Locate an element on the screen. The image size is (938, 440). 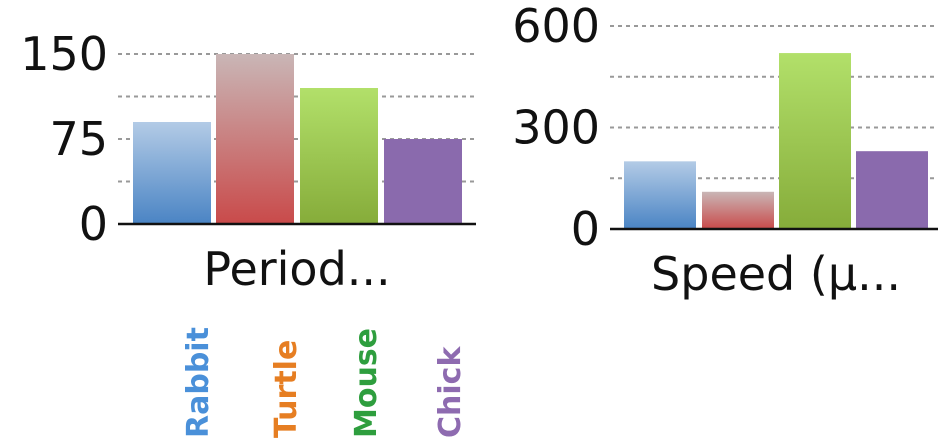
y-tick-label: 300 is located at coordinates (556, 128).